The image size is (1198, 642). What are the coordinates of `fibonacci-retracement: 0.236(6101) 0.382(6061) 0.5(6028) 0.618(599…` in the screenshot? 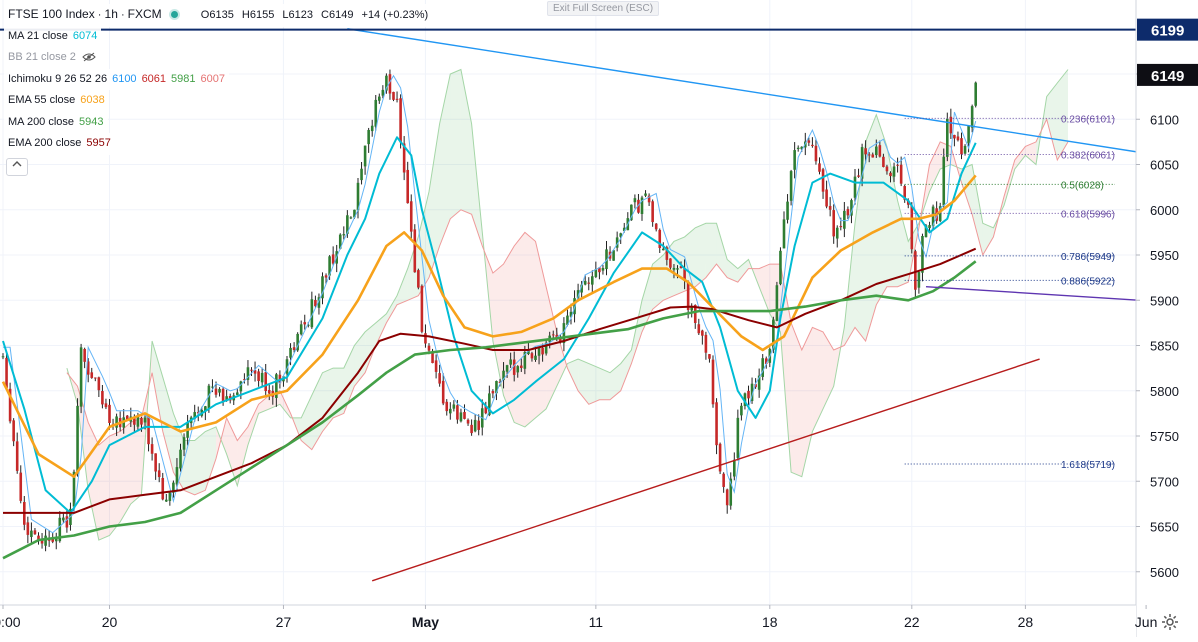 It's located at (1009, 292).